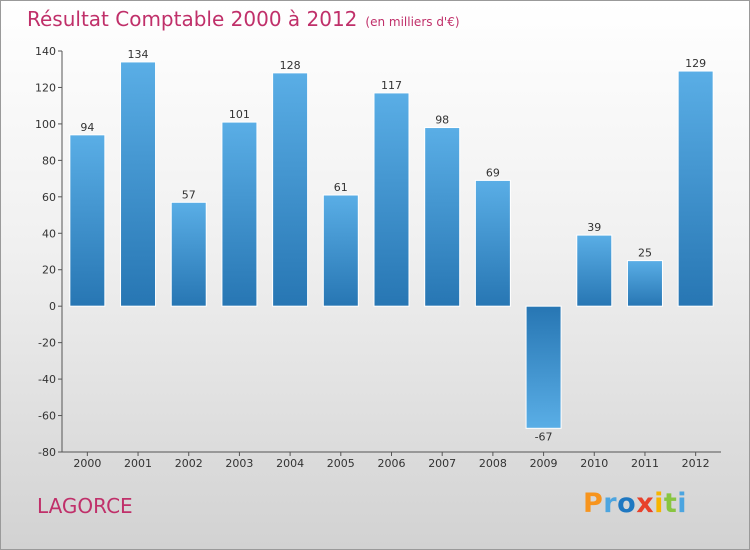  What do you see at coordinates (442, 463) in the screenshot?
I see `x-tick-label: 2007` at bounding box center [442, 463].